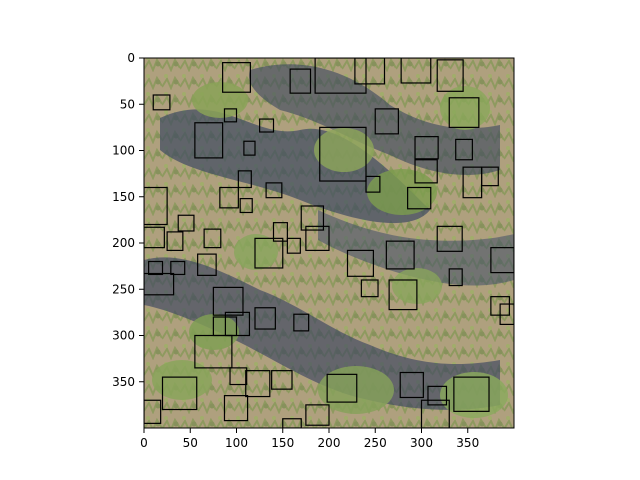 The image size is (640, 480). Describe the element at coordinates (236, 443) in the screenshot. I see `x-tick-label: 100` at that location.